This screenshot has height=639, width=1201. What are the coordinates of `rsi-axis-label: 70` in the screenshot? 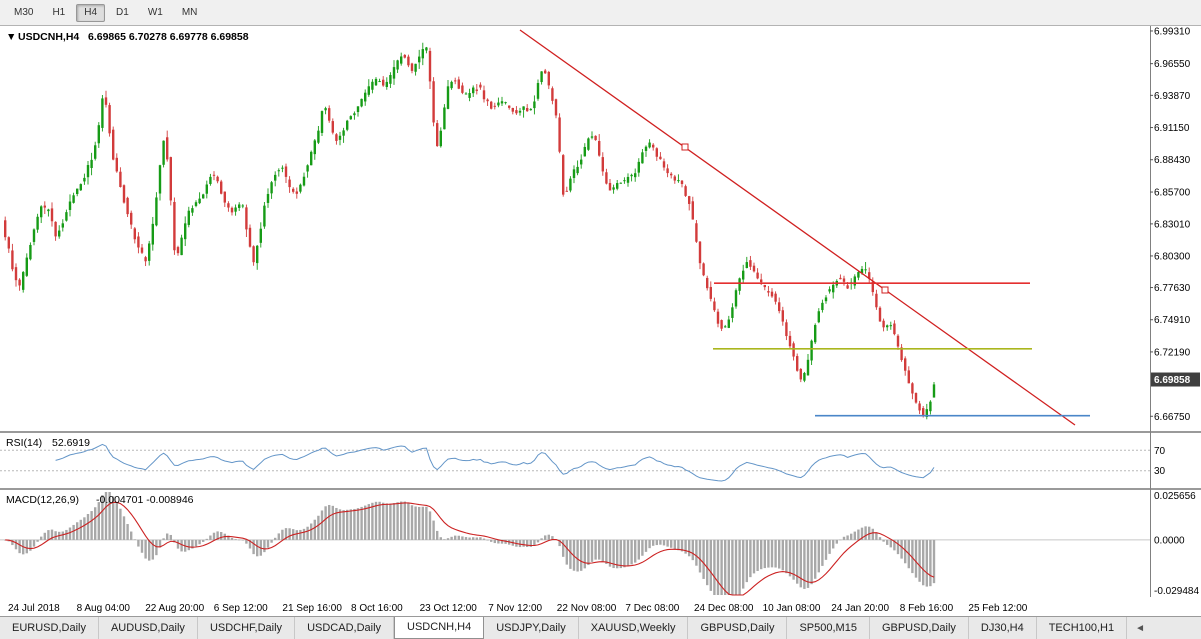 It's located at (1160, 451).